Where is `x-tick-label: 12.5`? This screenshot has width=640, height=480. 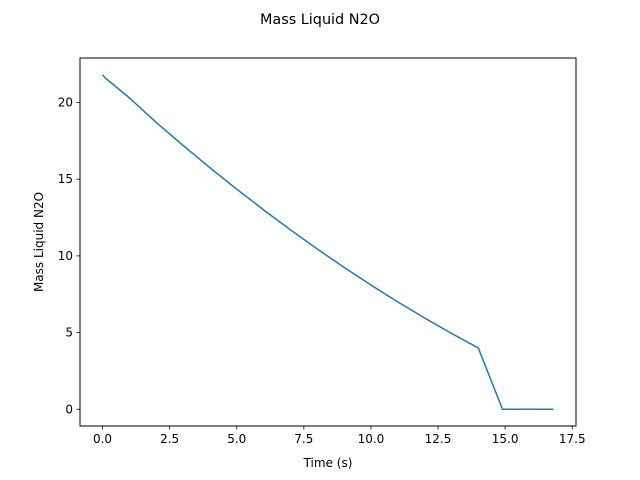 x-tick-label: 12.5 is located at coordinates (438, 439).